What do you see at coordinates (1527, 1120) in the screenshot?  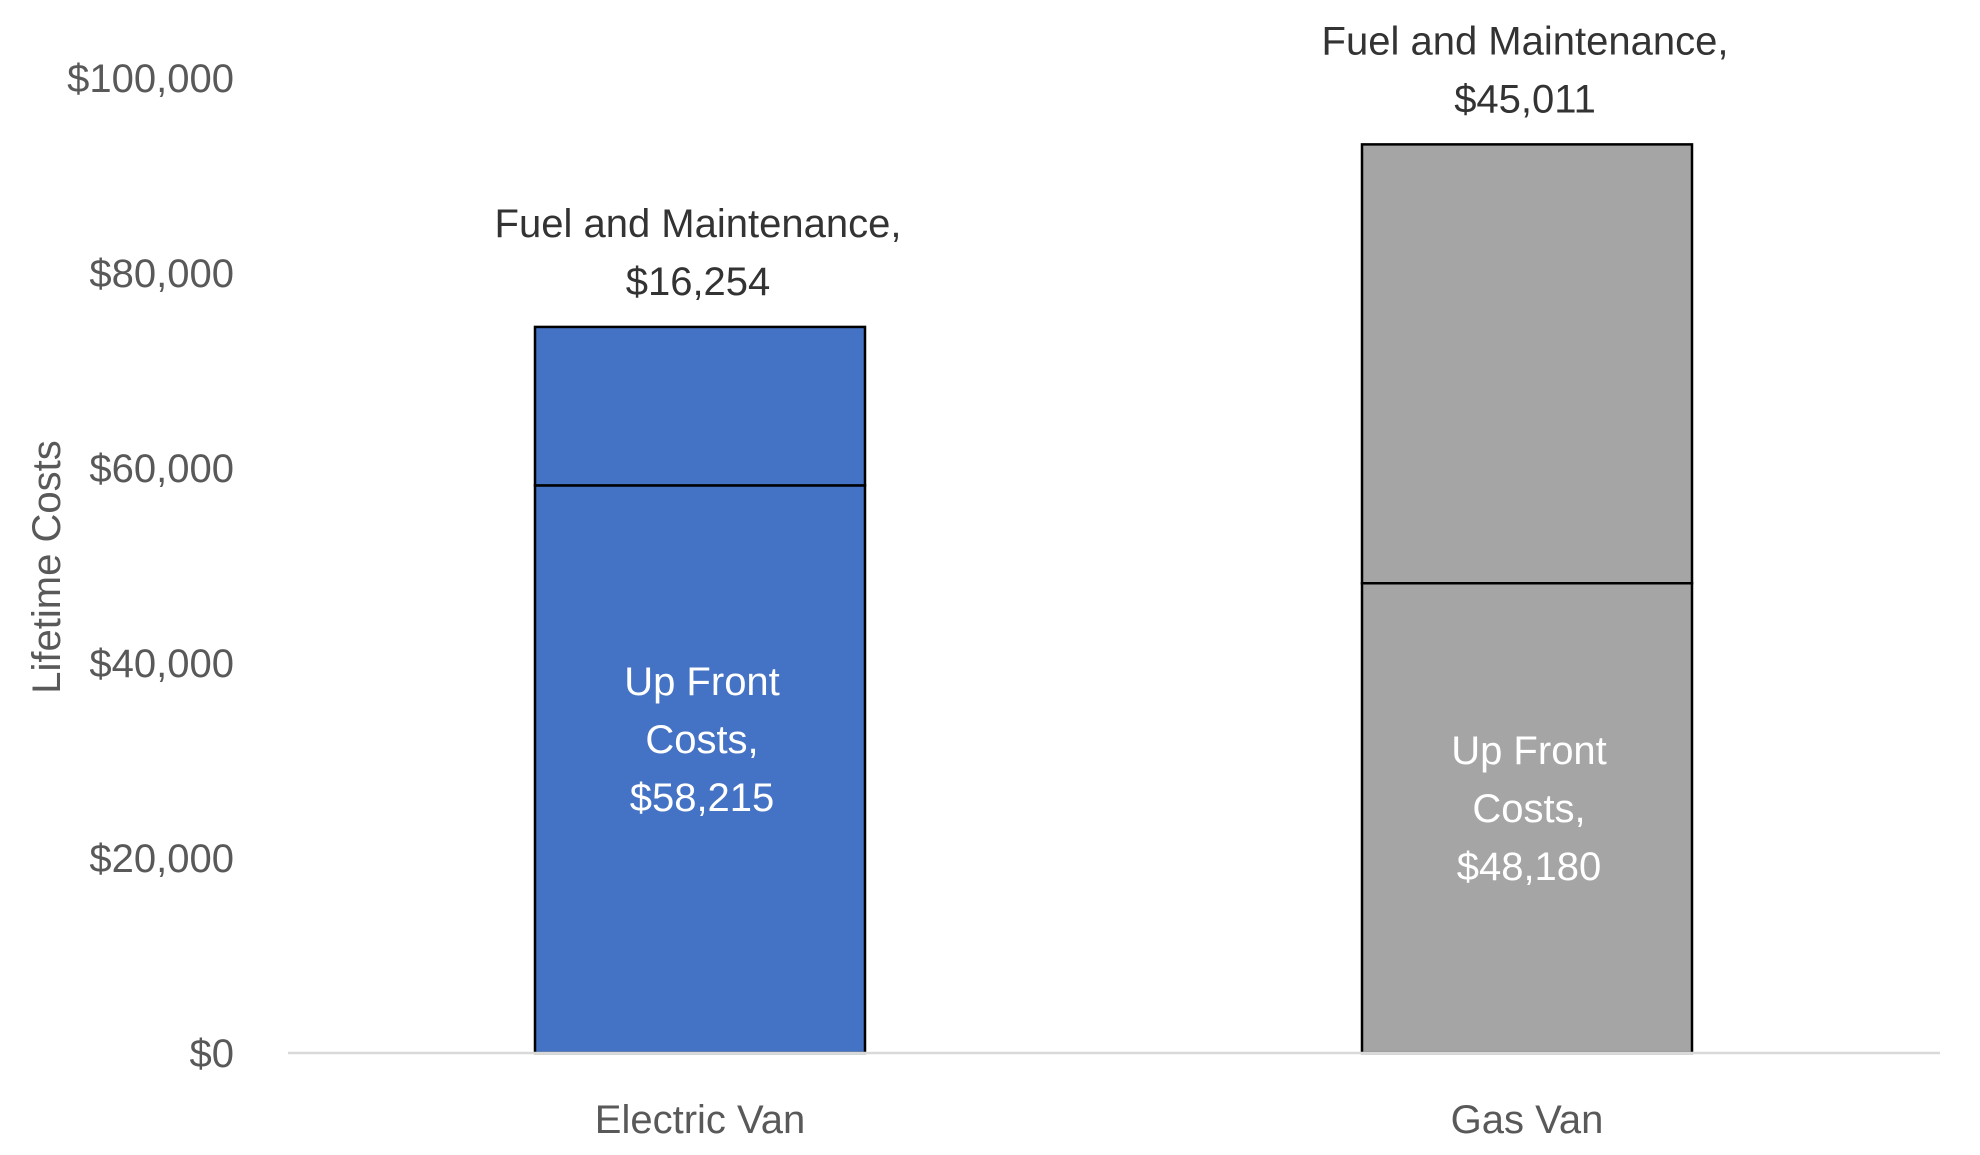 I see `x-category-label: Gas Van` at bounding box center [1527, 1120].